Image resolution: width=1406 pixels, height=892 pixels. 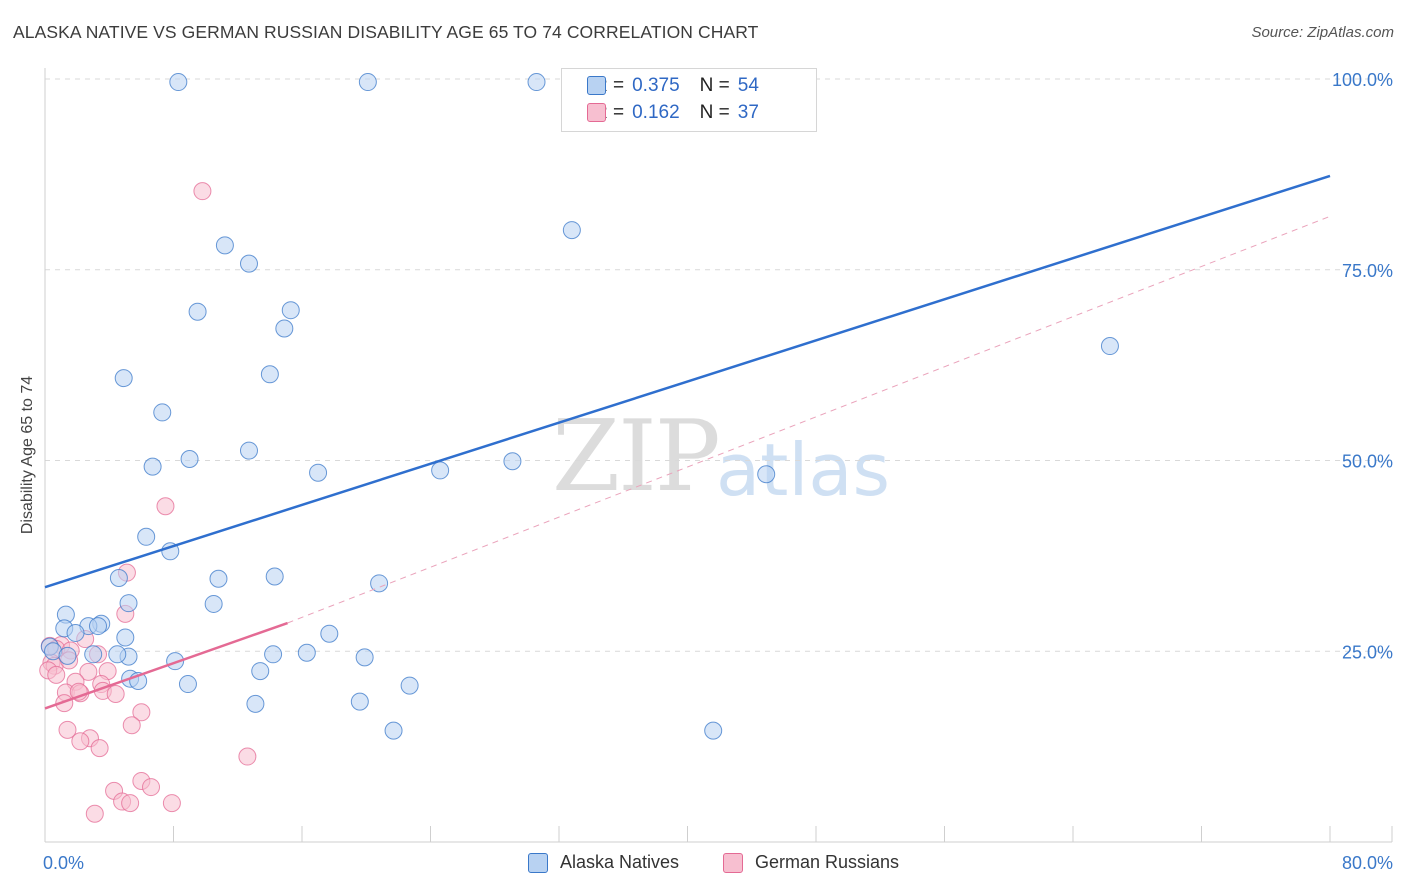 What do you see at coordinates (1362, 80) in the screenshot?
I see `y-tick-label: 100.0%` at bounding box center [1362, 80].